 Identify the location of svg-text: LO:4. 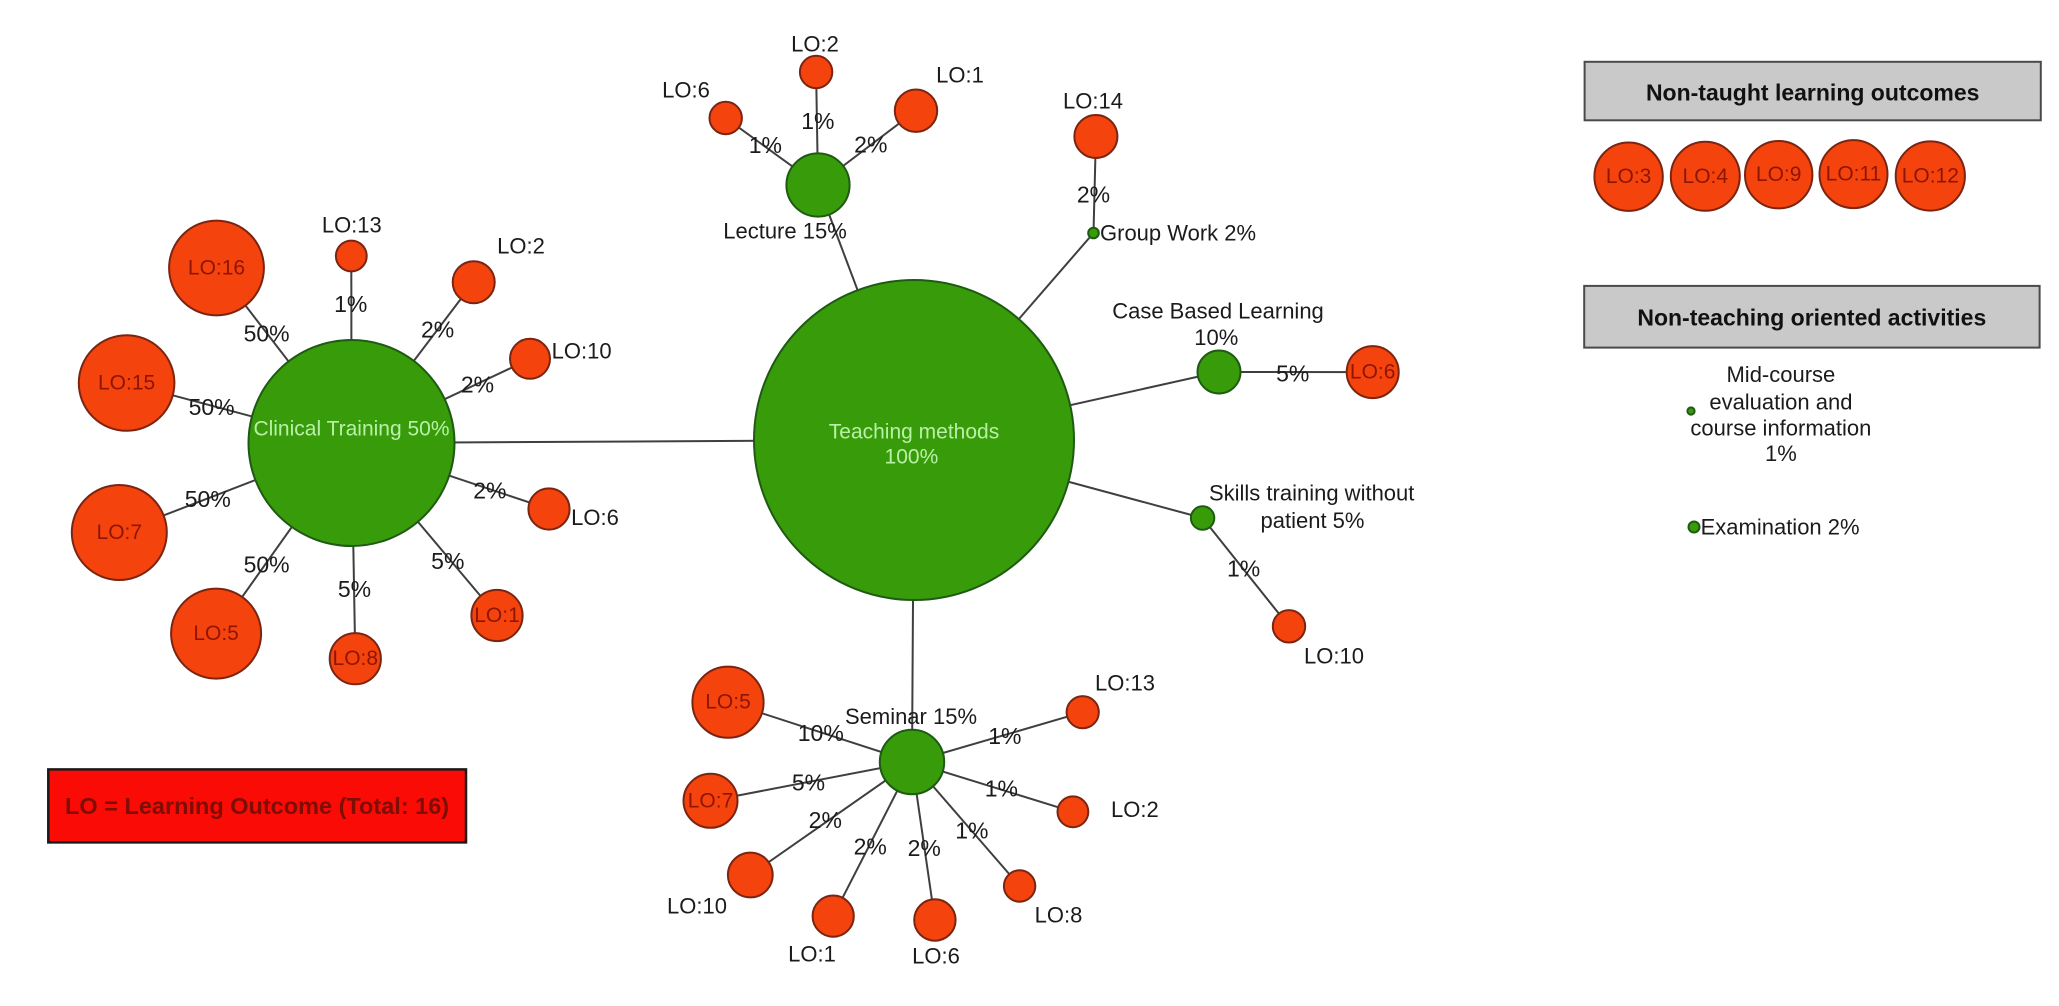
(1706, 176).